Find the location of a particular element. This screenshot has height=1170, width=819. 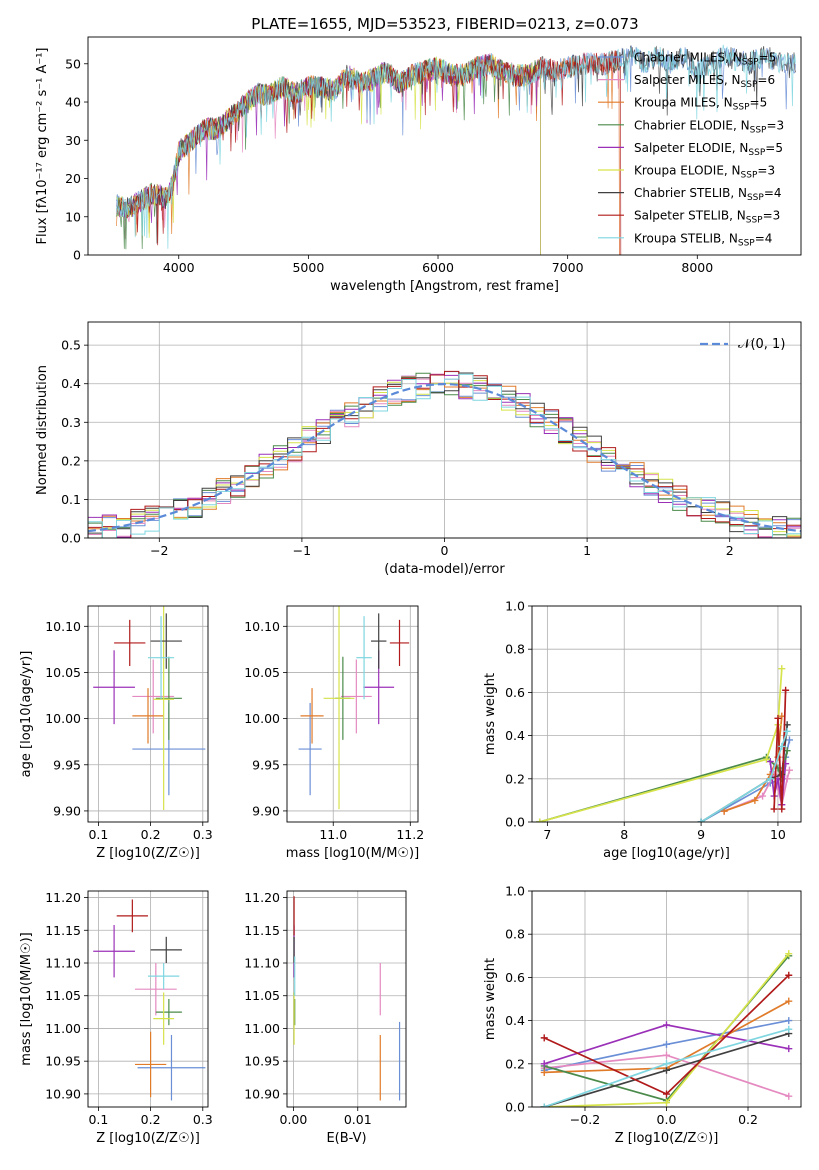

x-tick-label: 0.01 is located at coordinates (358, 1119).